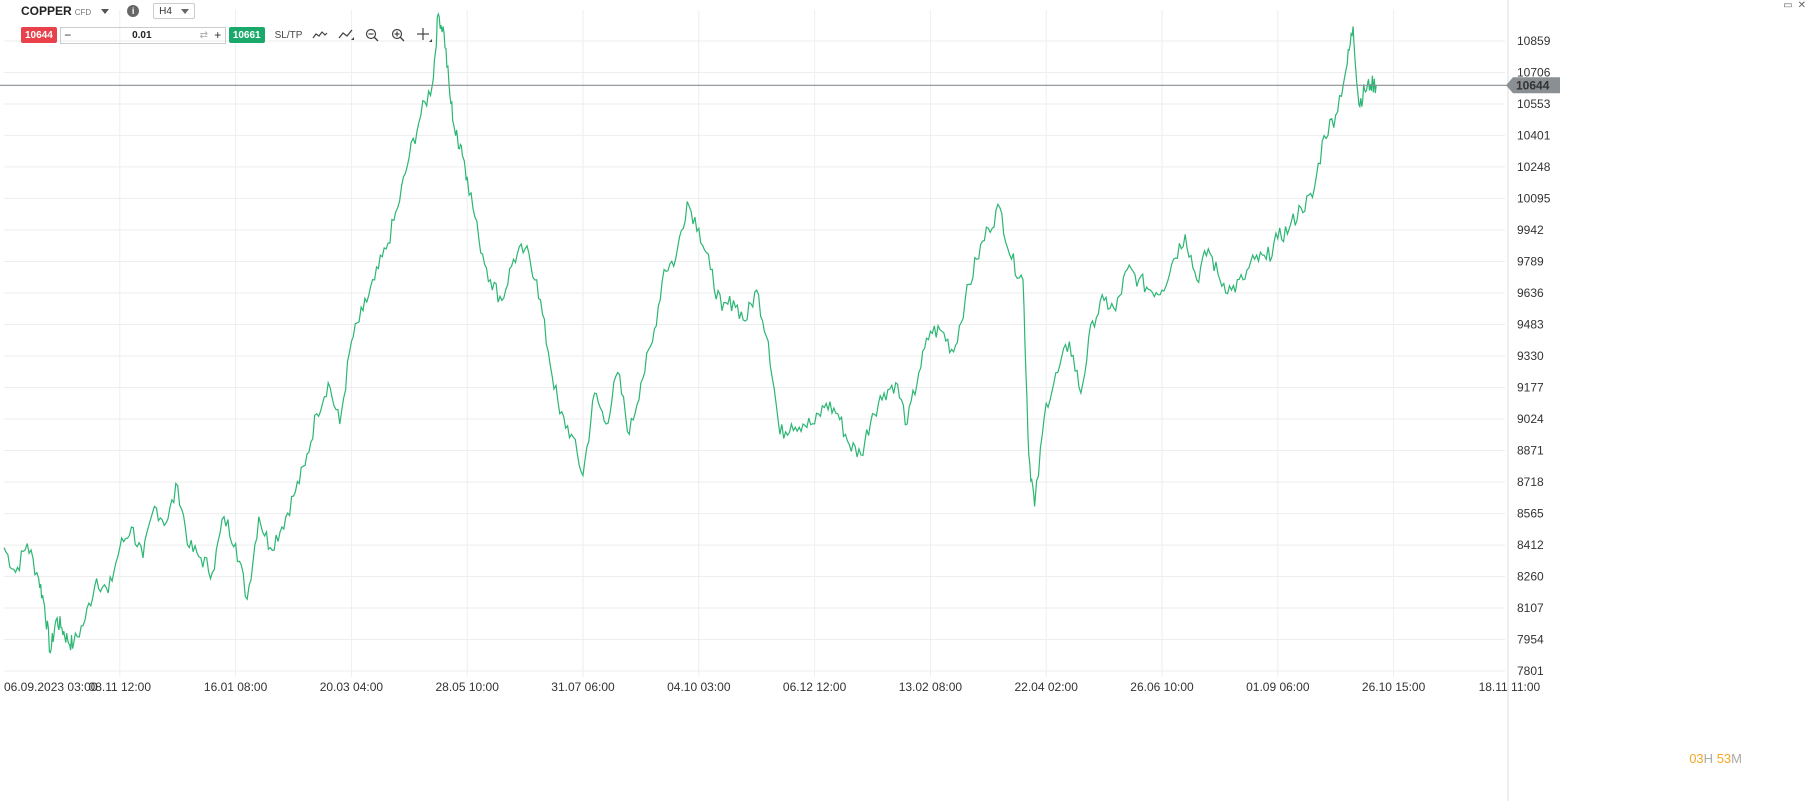 This screenshot has height=801, width=1812. Describe the element at coordinates (1394, 687) in the screenshot. I see `time-tick-label: 26.10 15:00` at that location.